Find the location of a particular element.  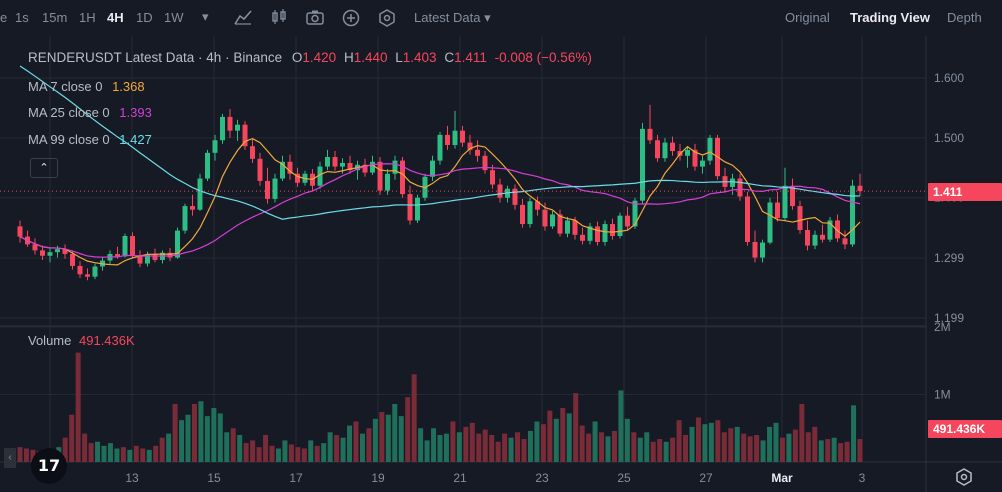

time-axis-label: 27 is located at coordinates (706, 478).